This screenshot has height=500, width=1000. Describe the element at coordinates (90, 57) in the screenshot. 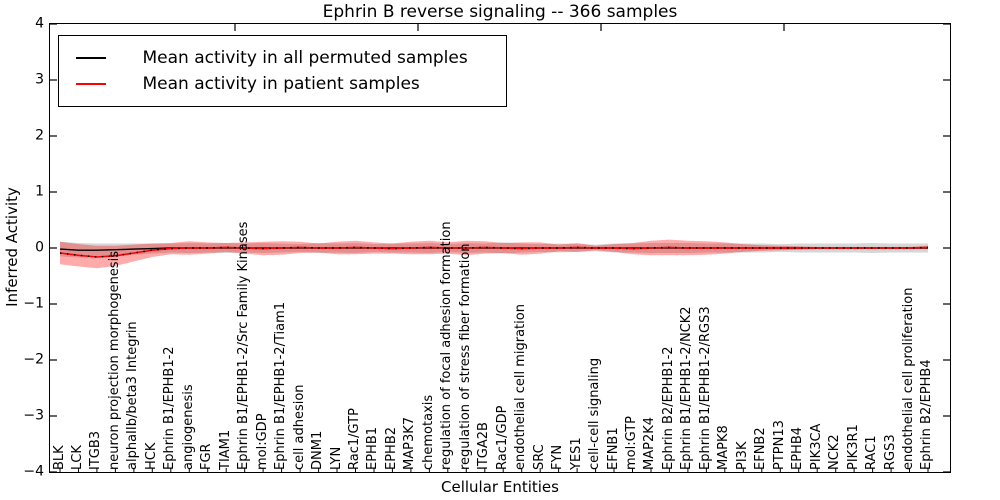

I see `legend-line-sample-black` at that location.